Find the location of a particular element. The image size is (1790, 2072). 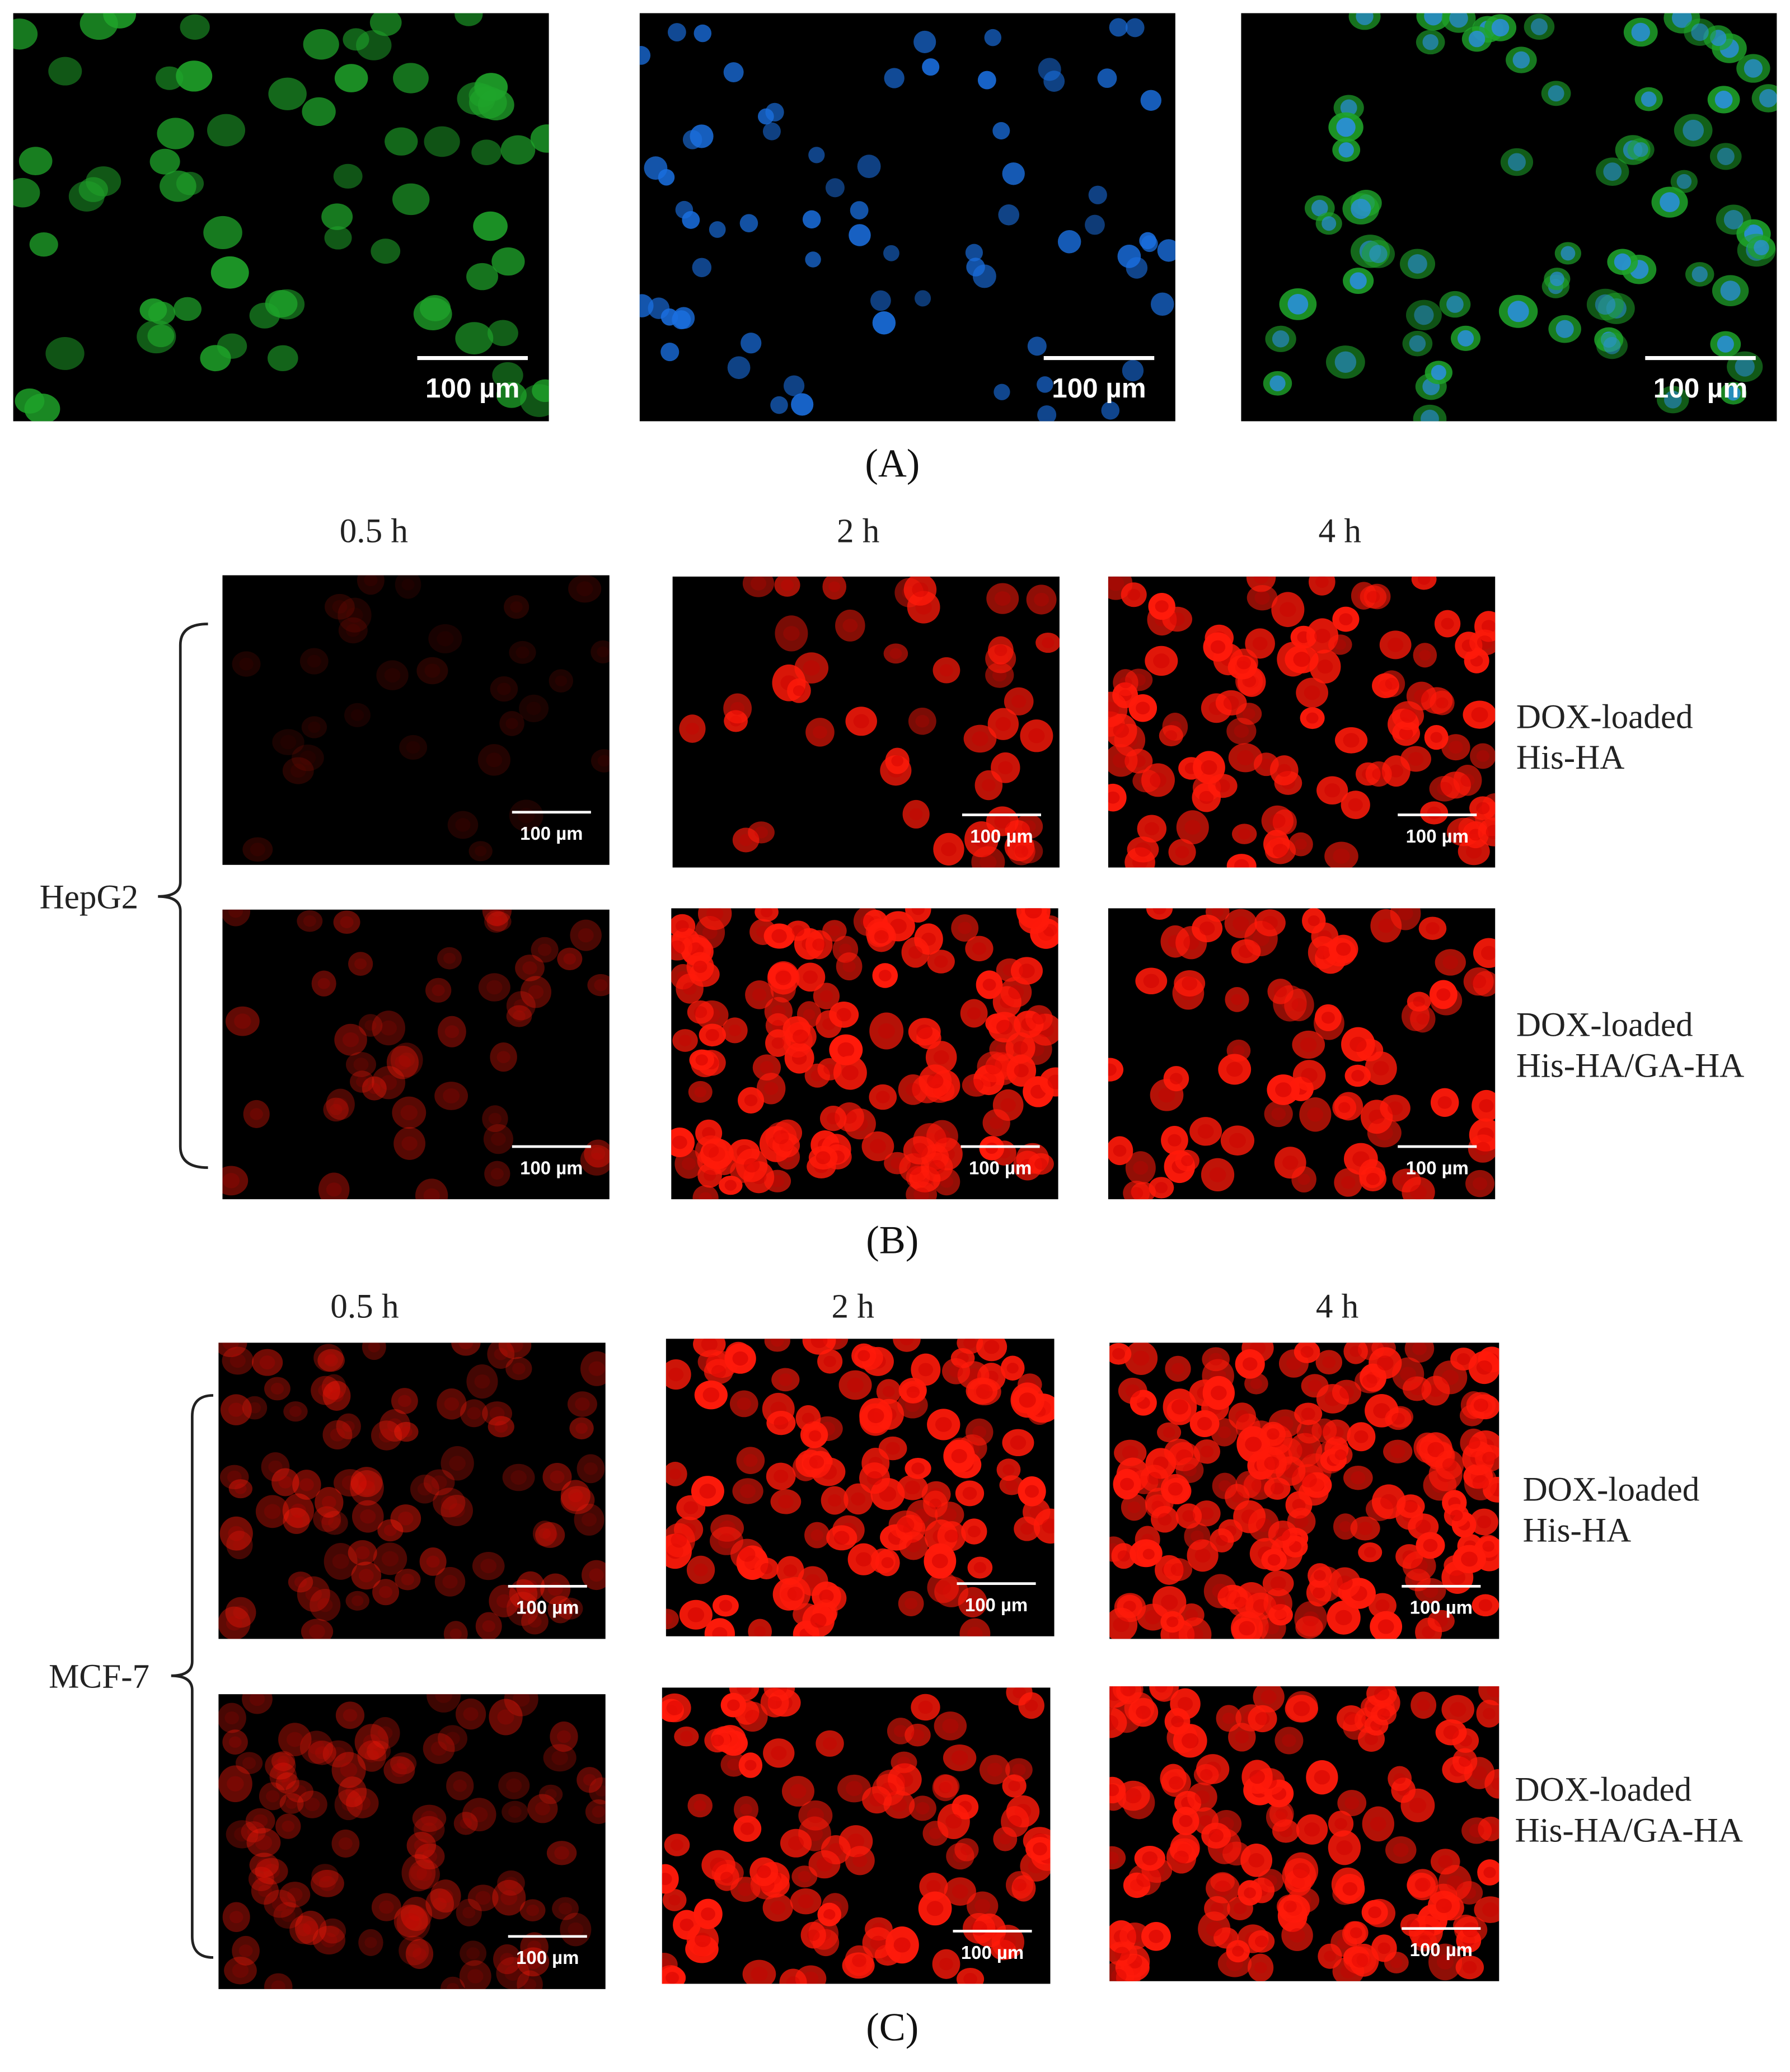

brace is located at coordinates (192, 1676).